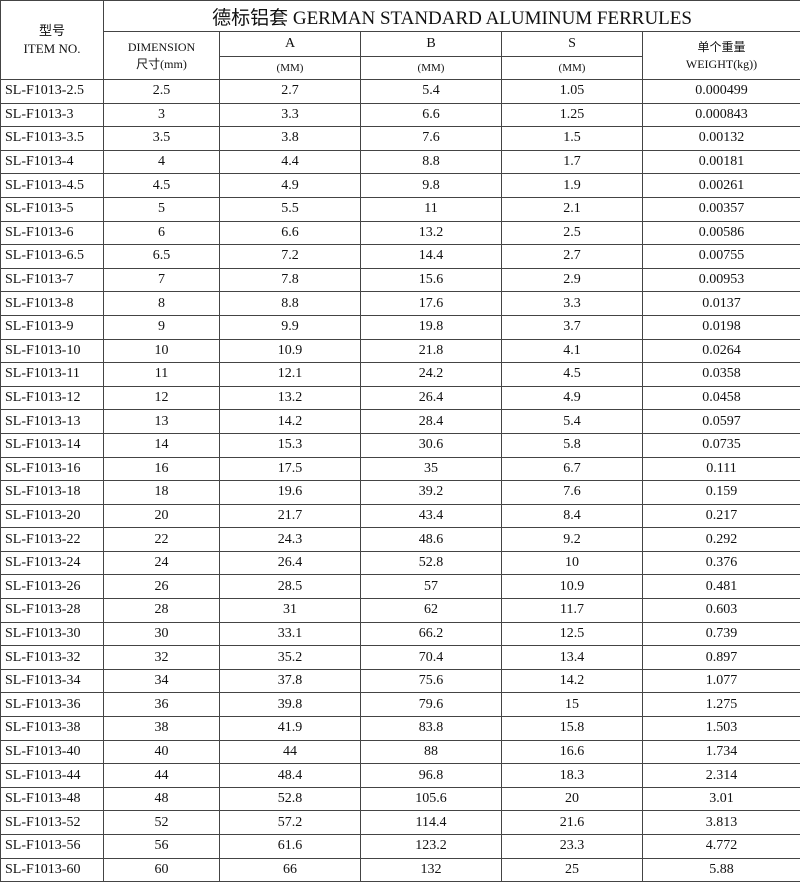 The image size is (800, 887). What do you see at coordinates (161, 492) in the screenshot?
I see `dimension-cell: 18` at bounding box center [161, 492].